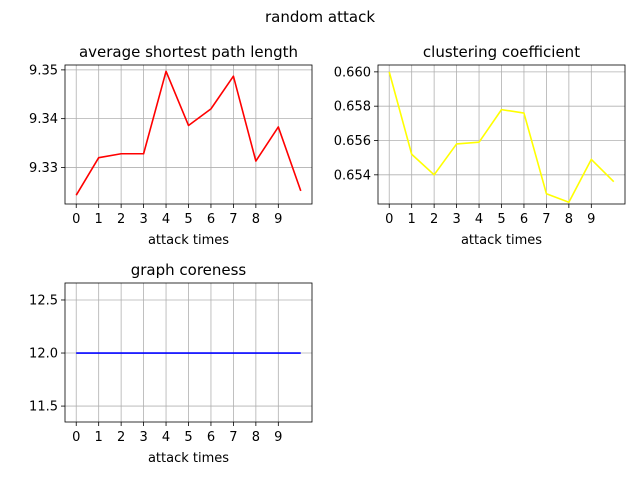 This screenshot has height=480, width=640. I want to click on figure-suptitle: random attack, so click(320, 17).